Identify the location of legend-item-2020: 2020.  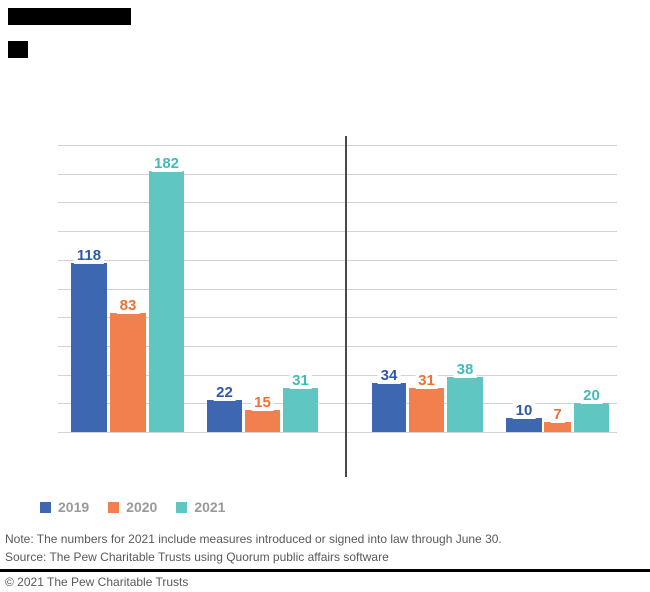
(132, 507).